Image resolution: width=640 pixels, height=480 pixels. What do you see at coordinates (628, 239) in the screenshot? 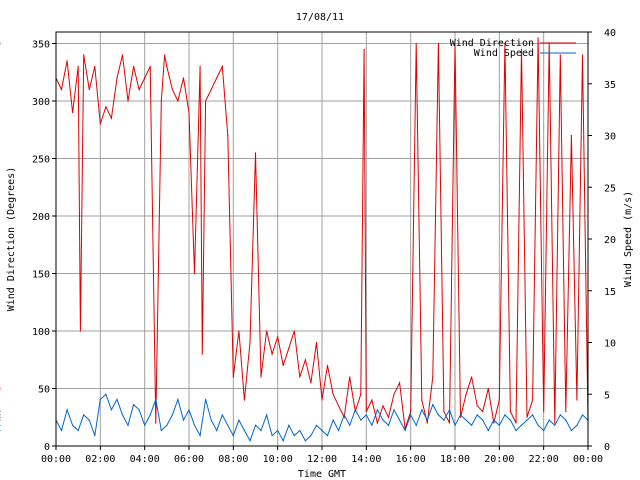
I see `right-axis-label: Wind Speed (m/s)` at bounding box center [628, 239].